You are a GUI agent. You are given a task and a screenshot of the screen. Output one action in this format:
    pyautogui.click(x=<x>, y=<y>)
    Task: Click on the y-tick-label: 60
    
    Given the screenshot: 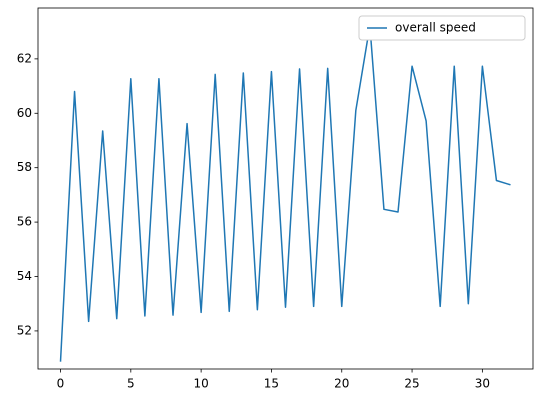 What is the action you would take?
    pyautogui.click(x=24, y=113)
    